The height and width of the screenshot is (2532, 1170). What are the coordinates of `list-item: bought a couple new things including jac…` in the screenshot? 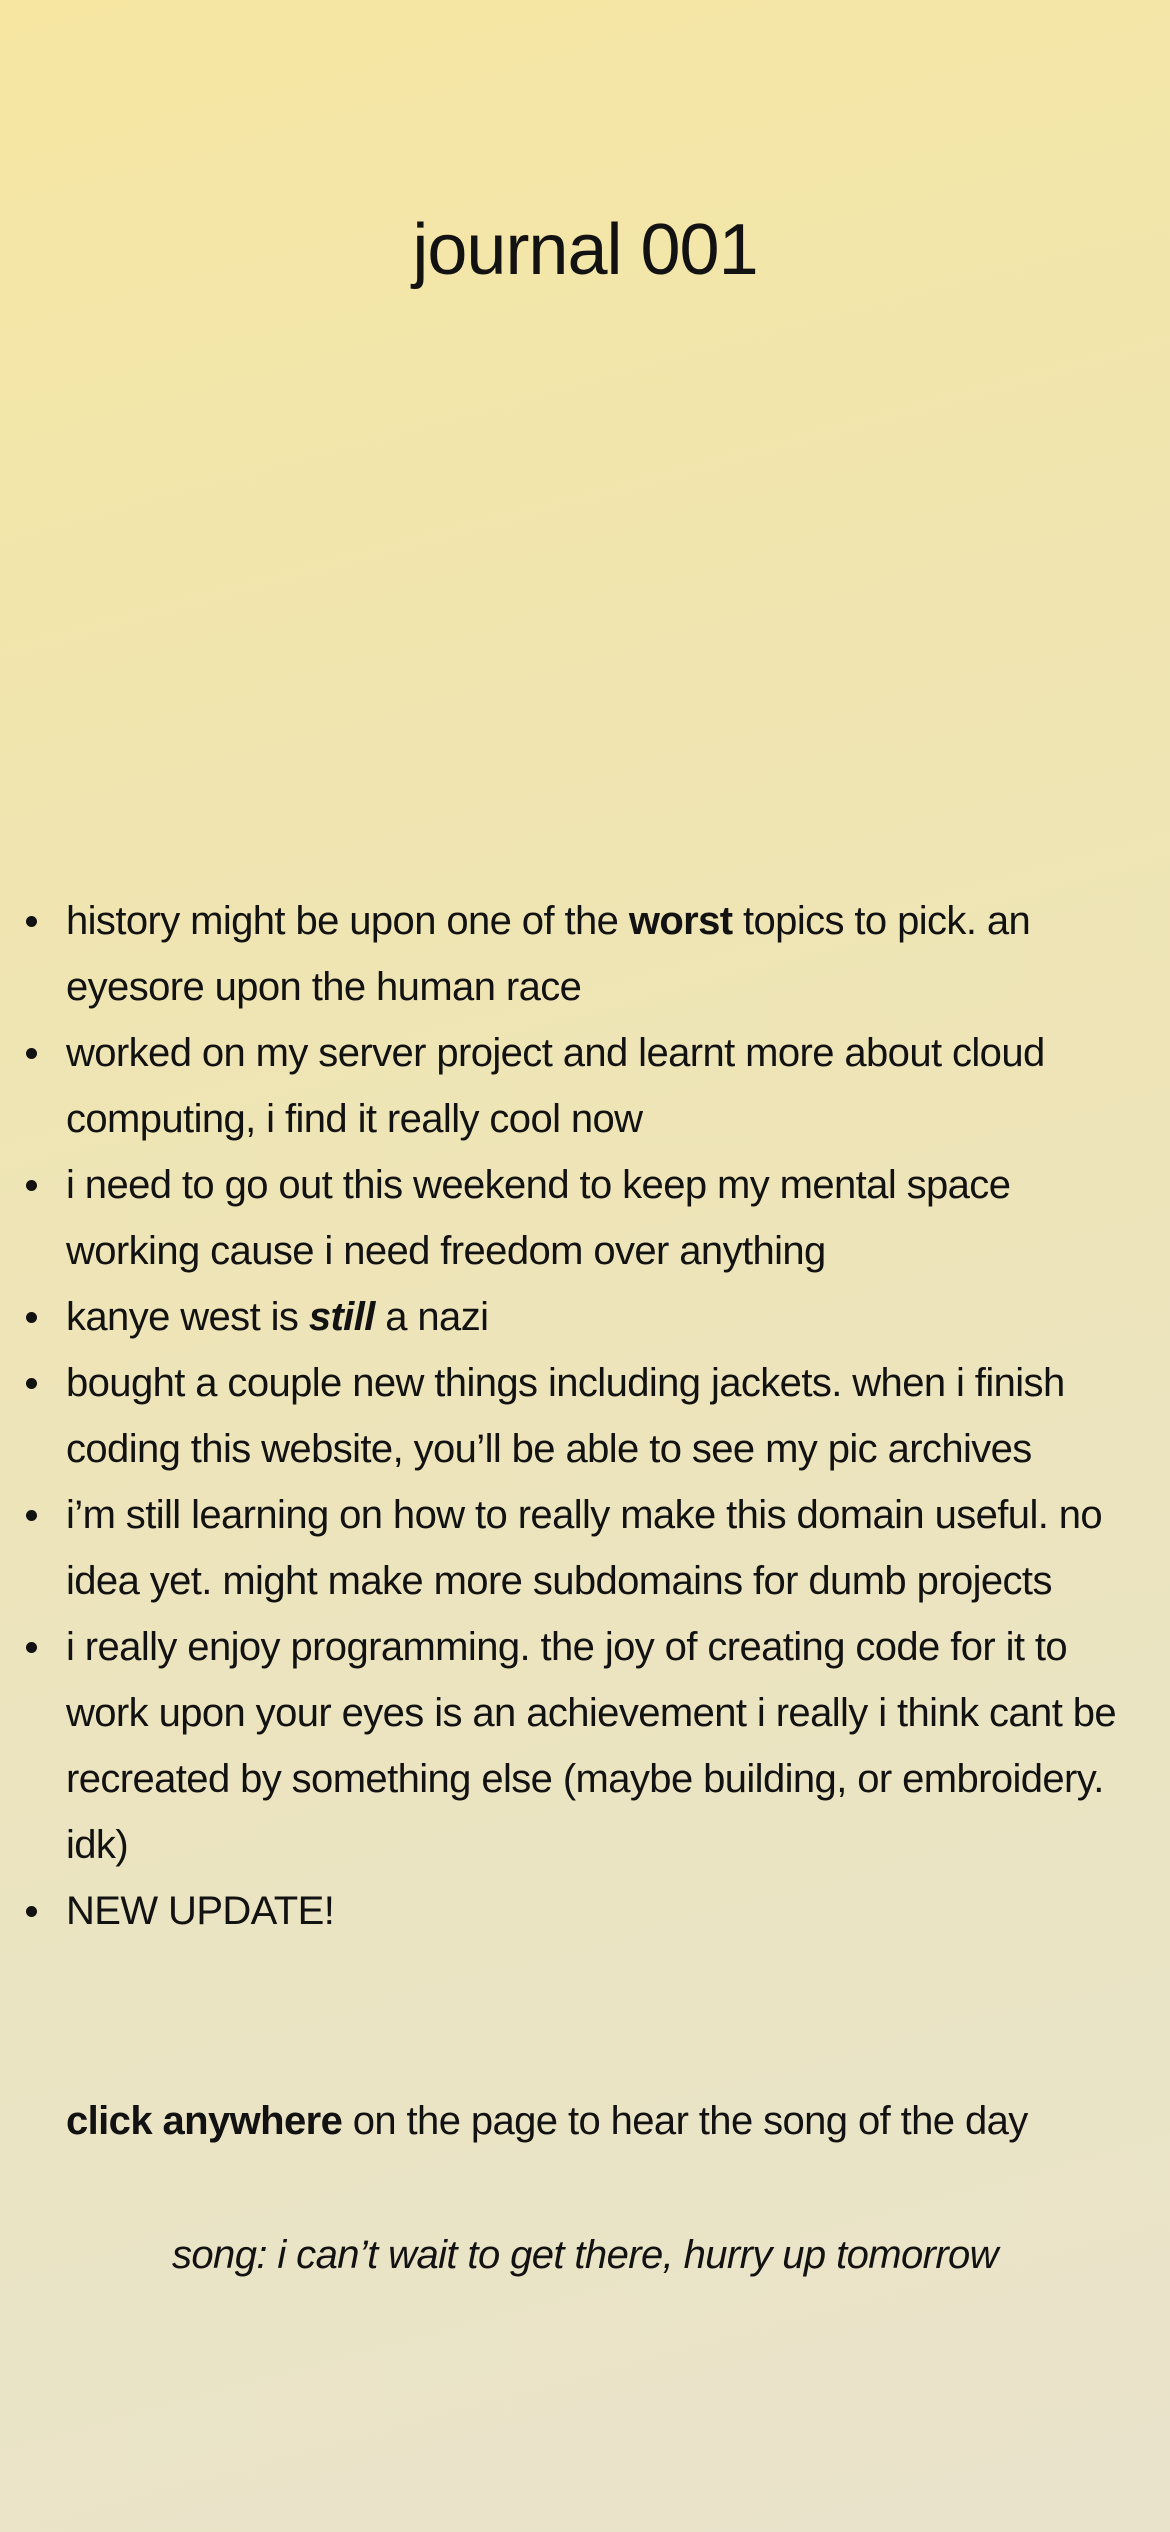 It's located at (585, 1416).